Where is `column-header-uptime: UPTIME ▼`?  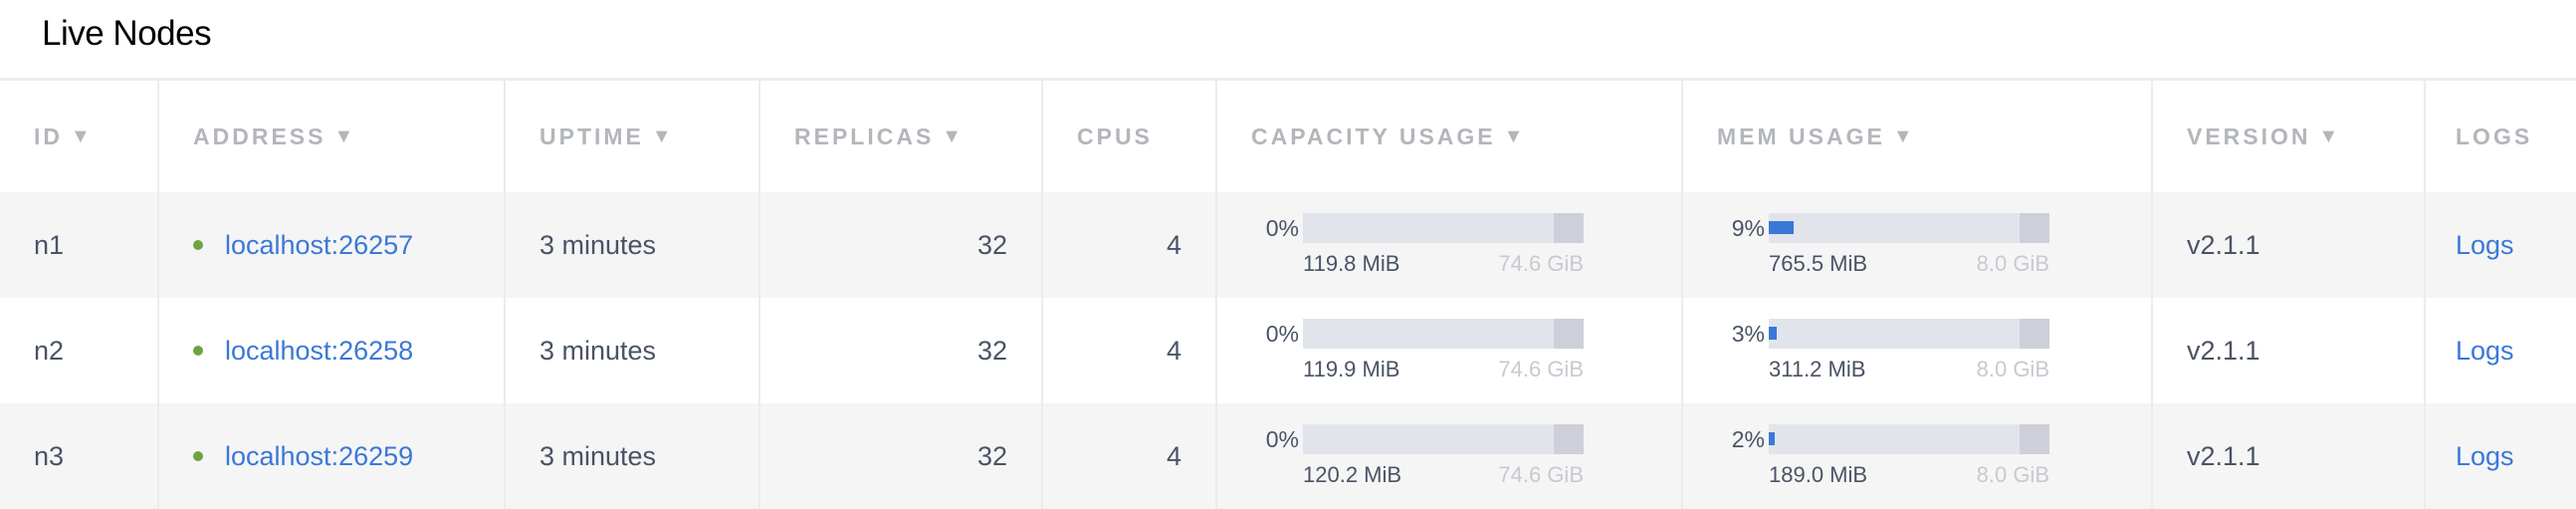 column-header-uptime: UPTIME ▼ is located at coordinates (633, 136).